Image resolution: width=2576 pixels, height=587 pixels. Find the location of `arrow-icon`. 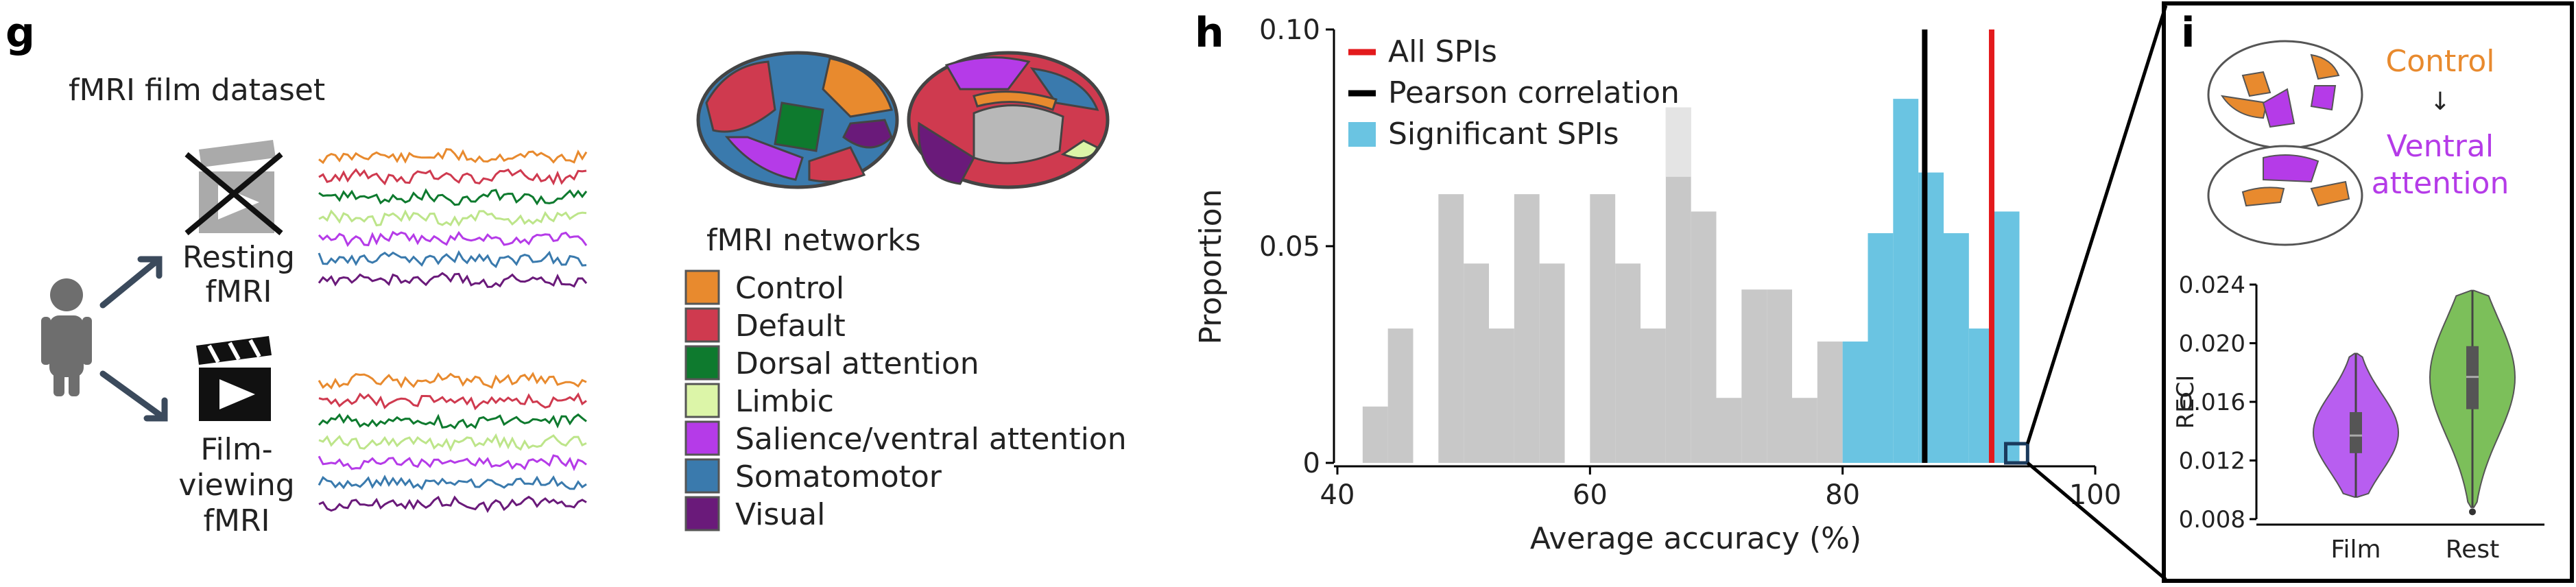

arrow-icon is located at coordinates (133, 339).